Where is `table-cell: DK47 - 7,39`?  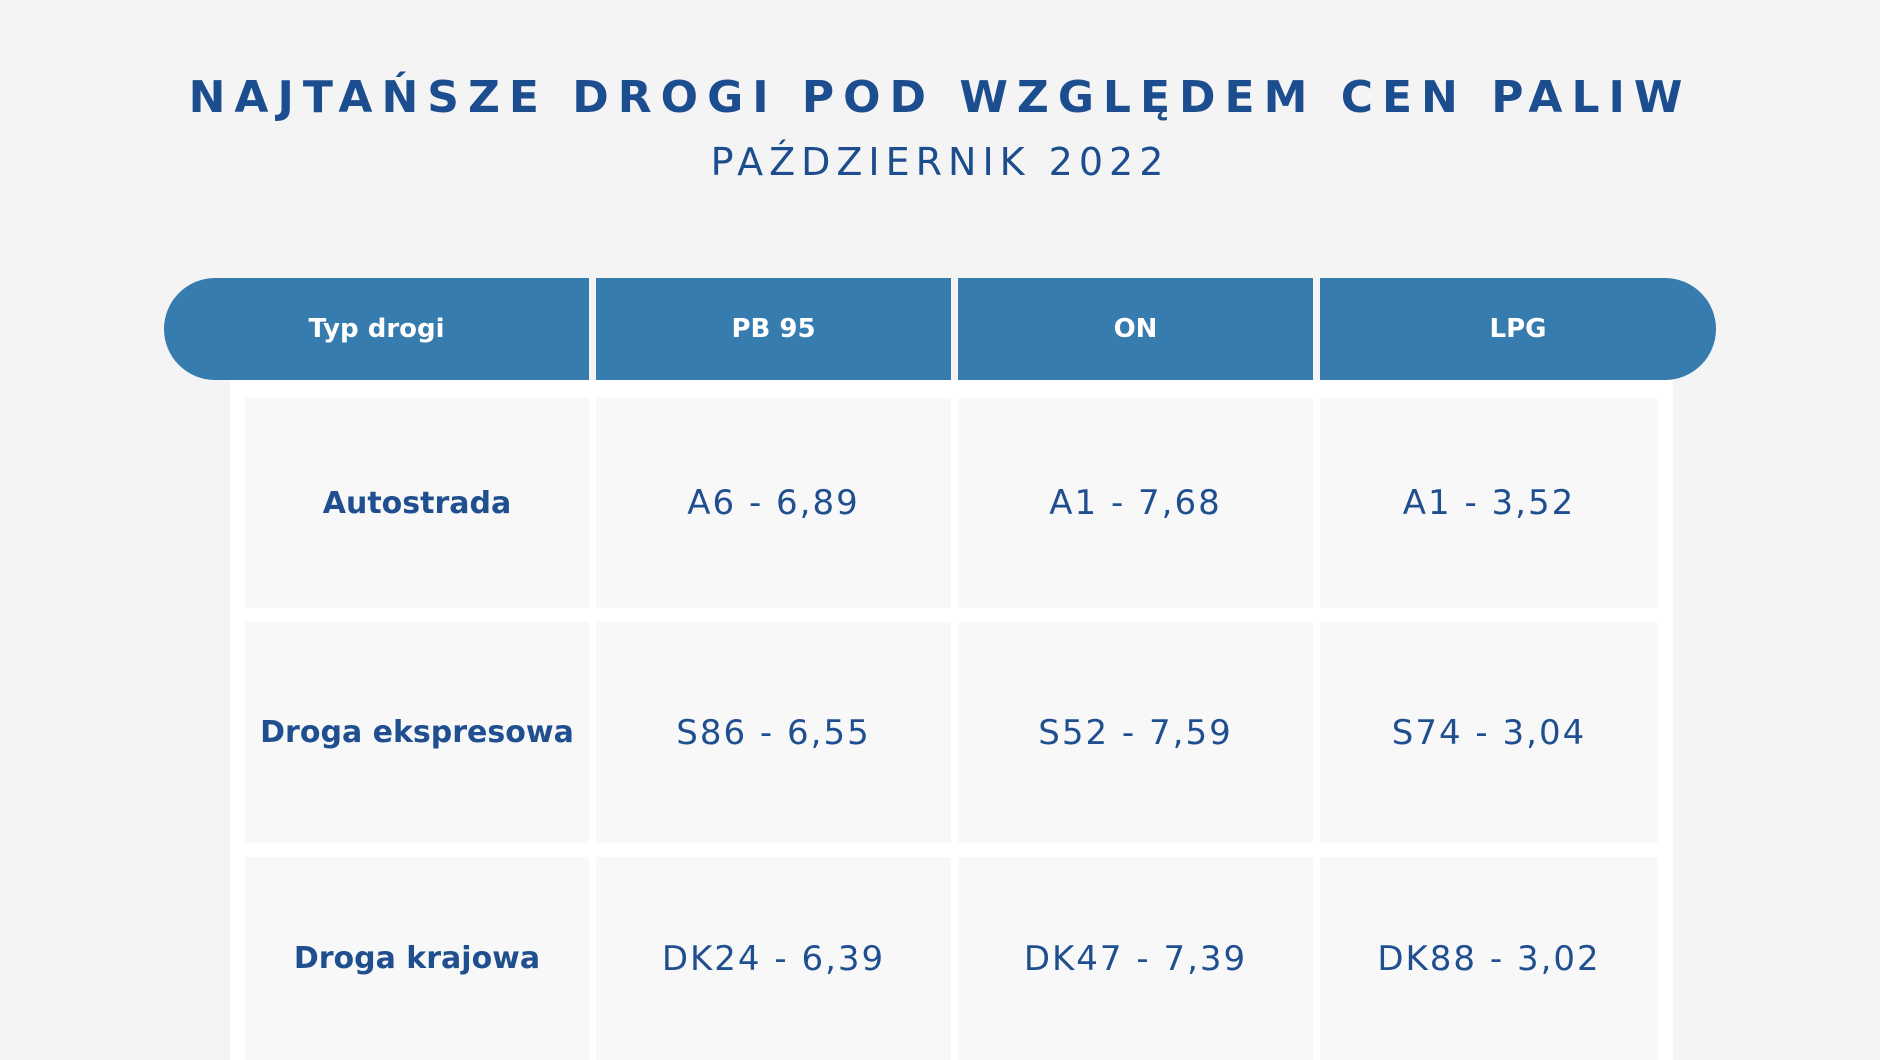 table-cell: DK47 - 7,39 is located at coordinates (1135, 958).